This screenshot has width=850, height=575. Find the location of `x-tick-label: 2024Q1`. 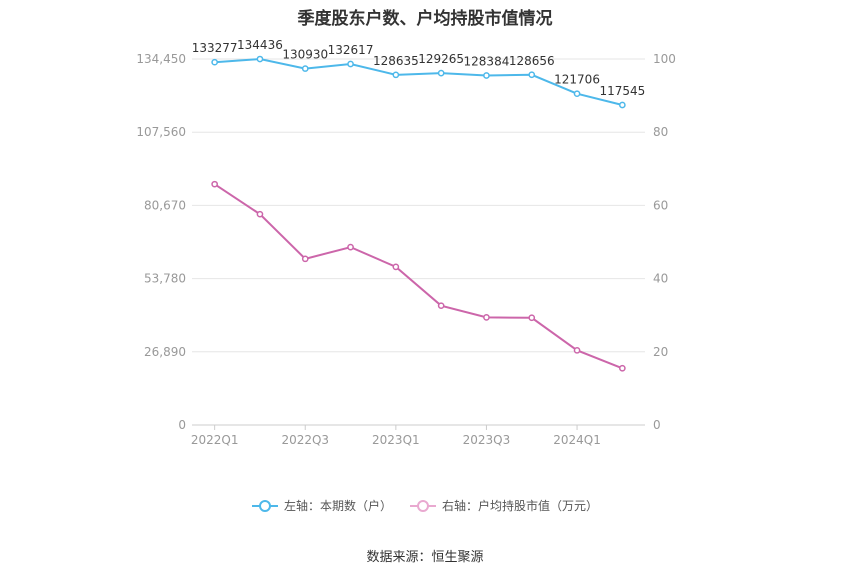

x-tick-label: 2024Q1 is located at coordinates (577, 440).